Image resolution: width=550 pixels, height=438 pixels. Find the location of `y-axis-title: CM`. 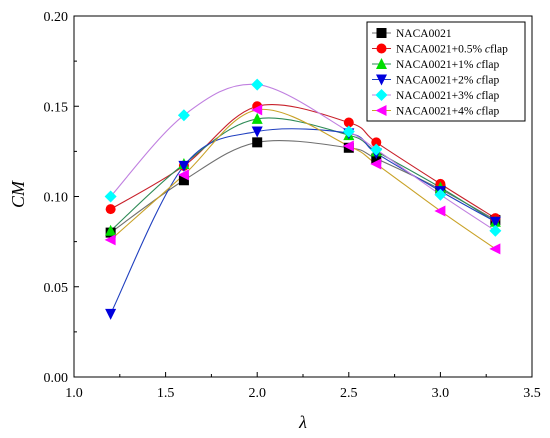

y-axis-title: CM is located at coordinates (18, 194).